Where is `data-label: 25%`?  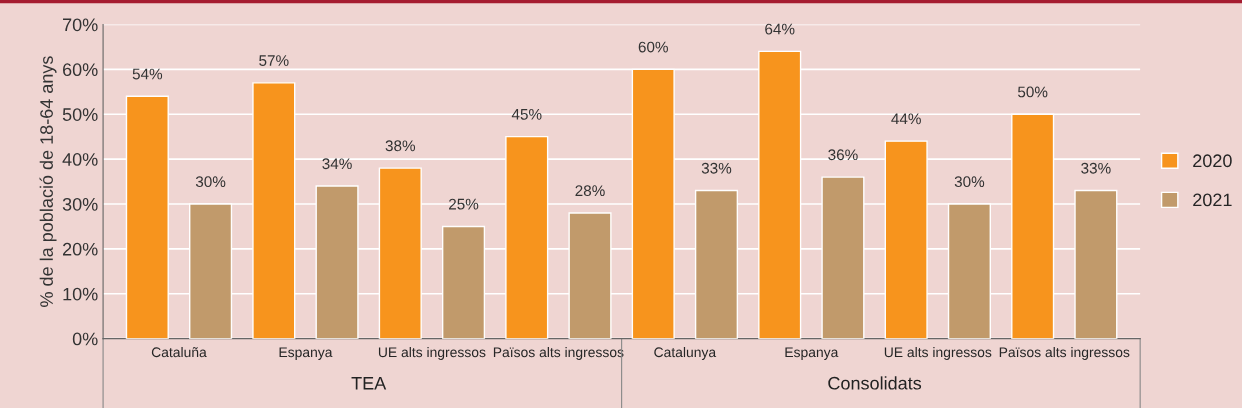 data-label: 25% is located at coordinates (464, 204).